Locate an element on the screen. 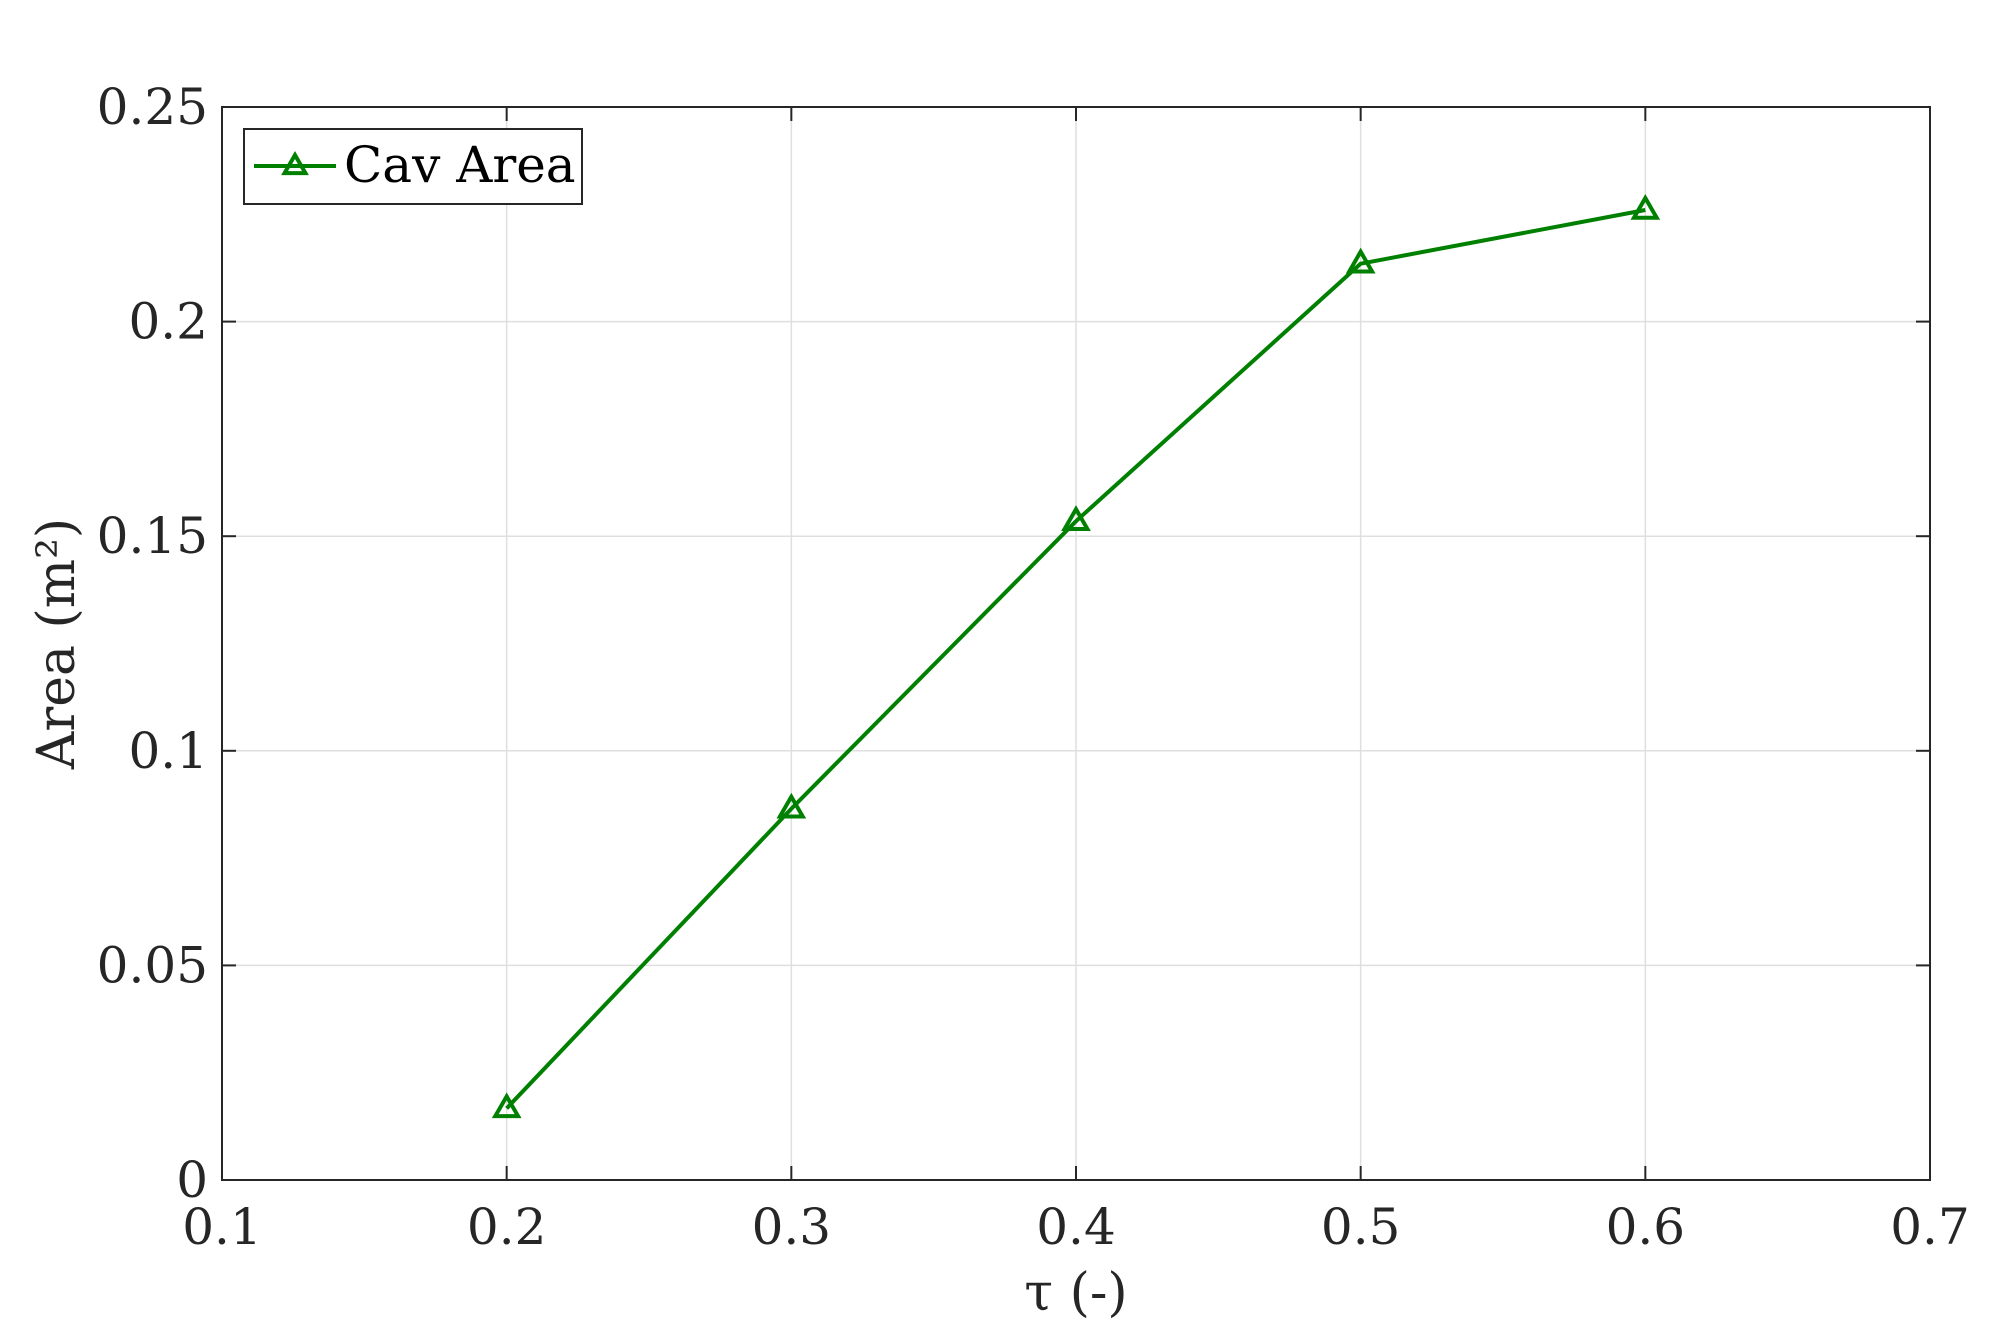 Image resolution: width=2000 pixels, height=1334 pixels. y-tick-label: 0.05 is located at coordinates (152, 965).